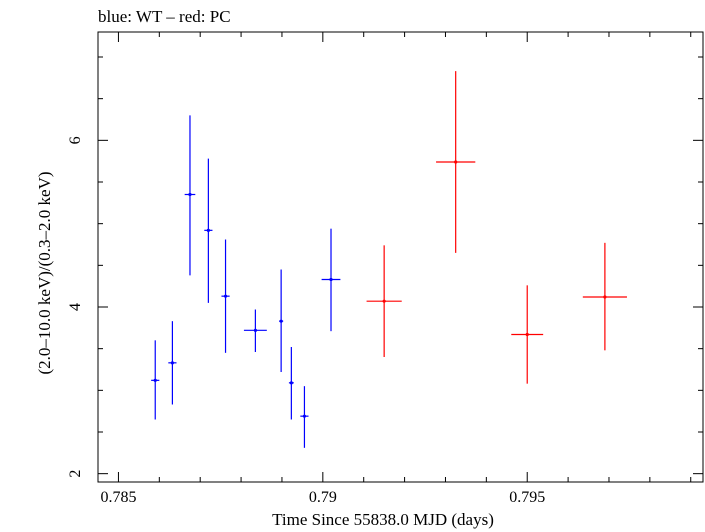  What do you see at coordinates (75, 474) in the screenshot?
I see `y-tick-label: 2` at bounding box center [75, 474].